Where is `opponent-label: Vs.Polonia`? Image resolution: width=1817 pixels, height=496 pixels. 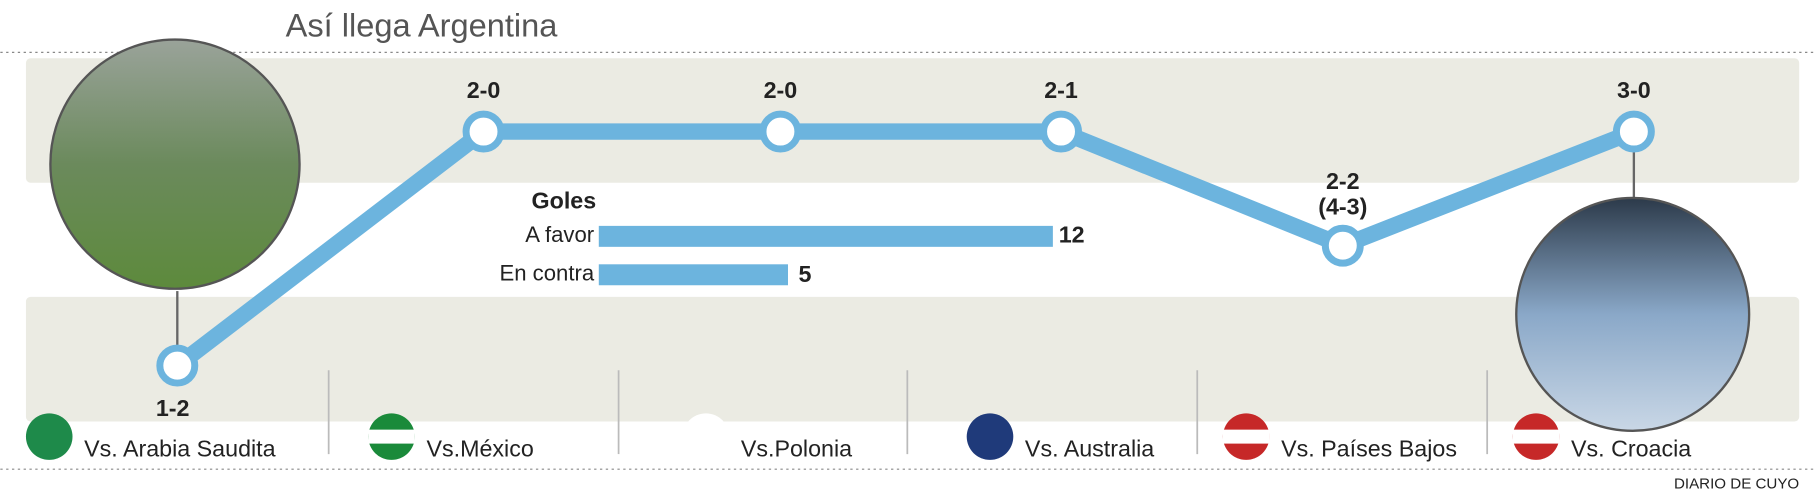 opponent-label: Vs.Polonia is located at coordinates (796, 449).